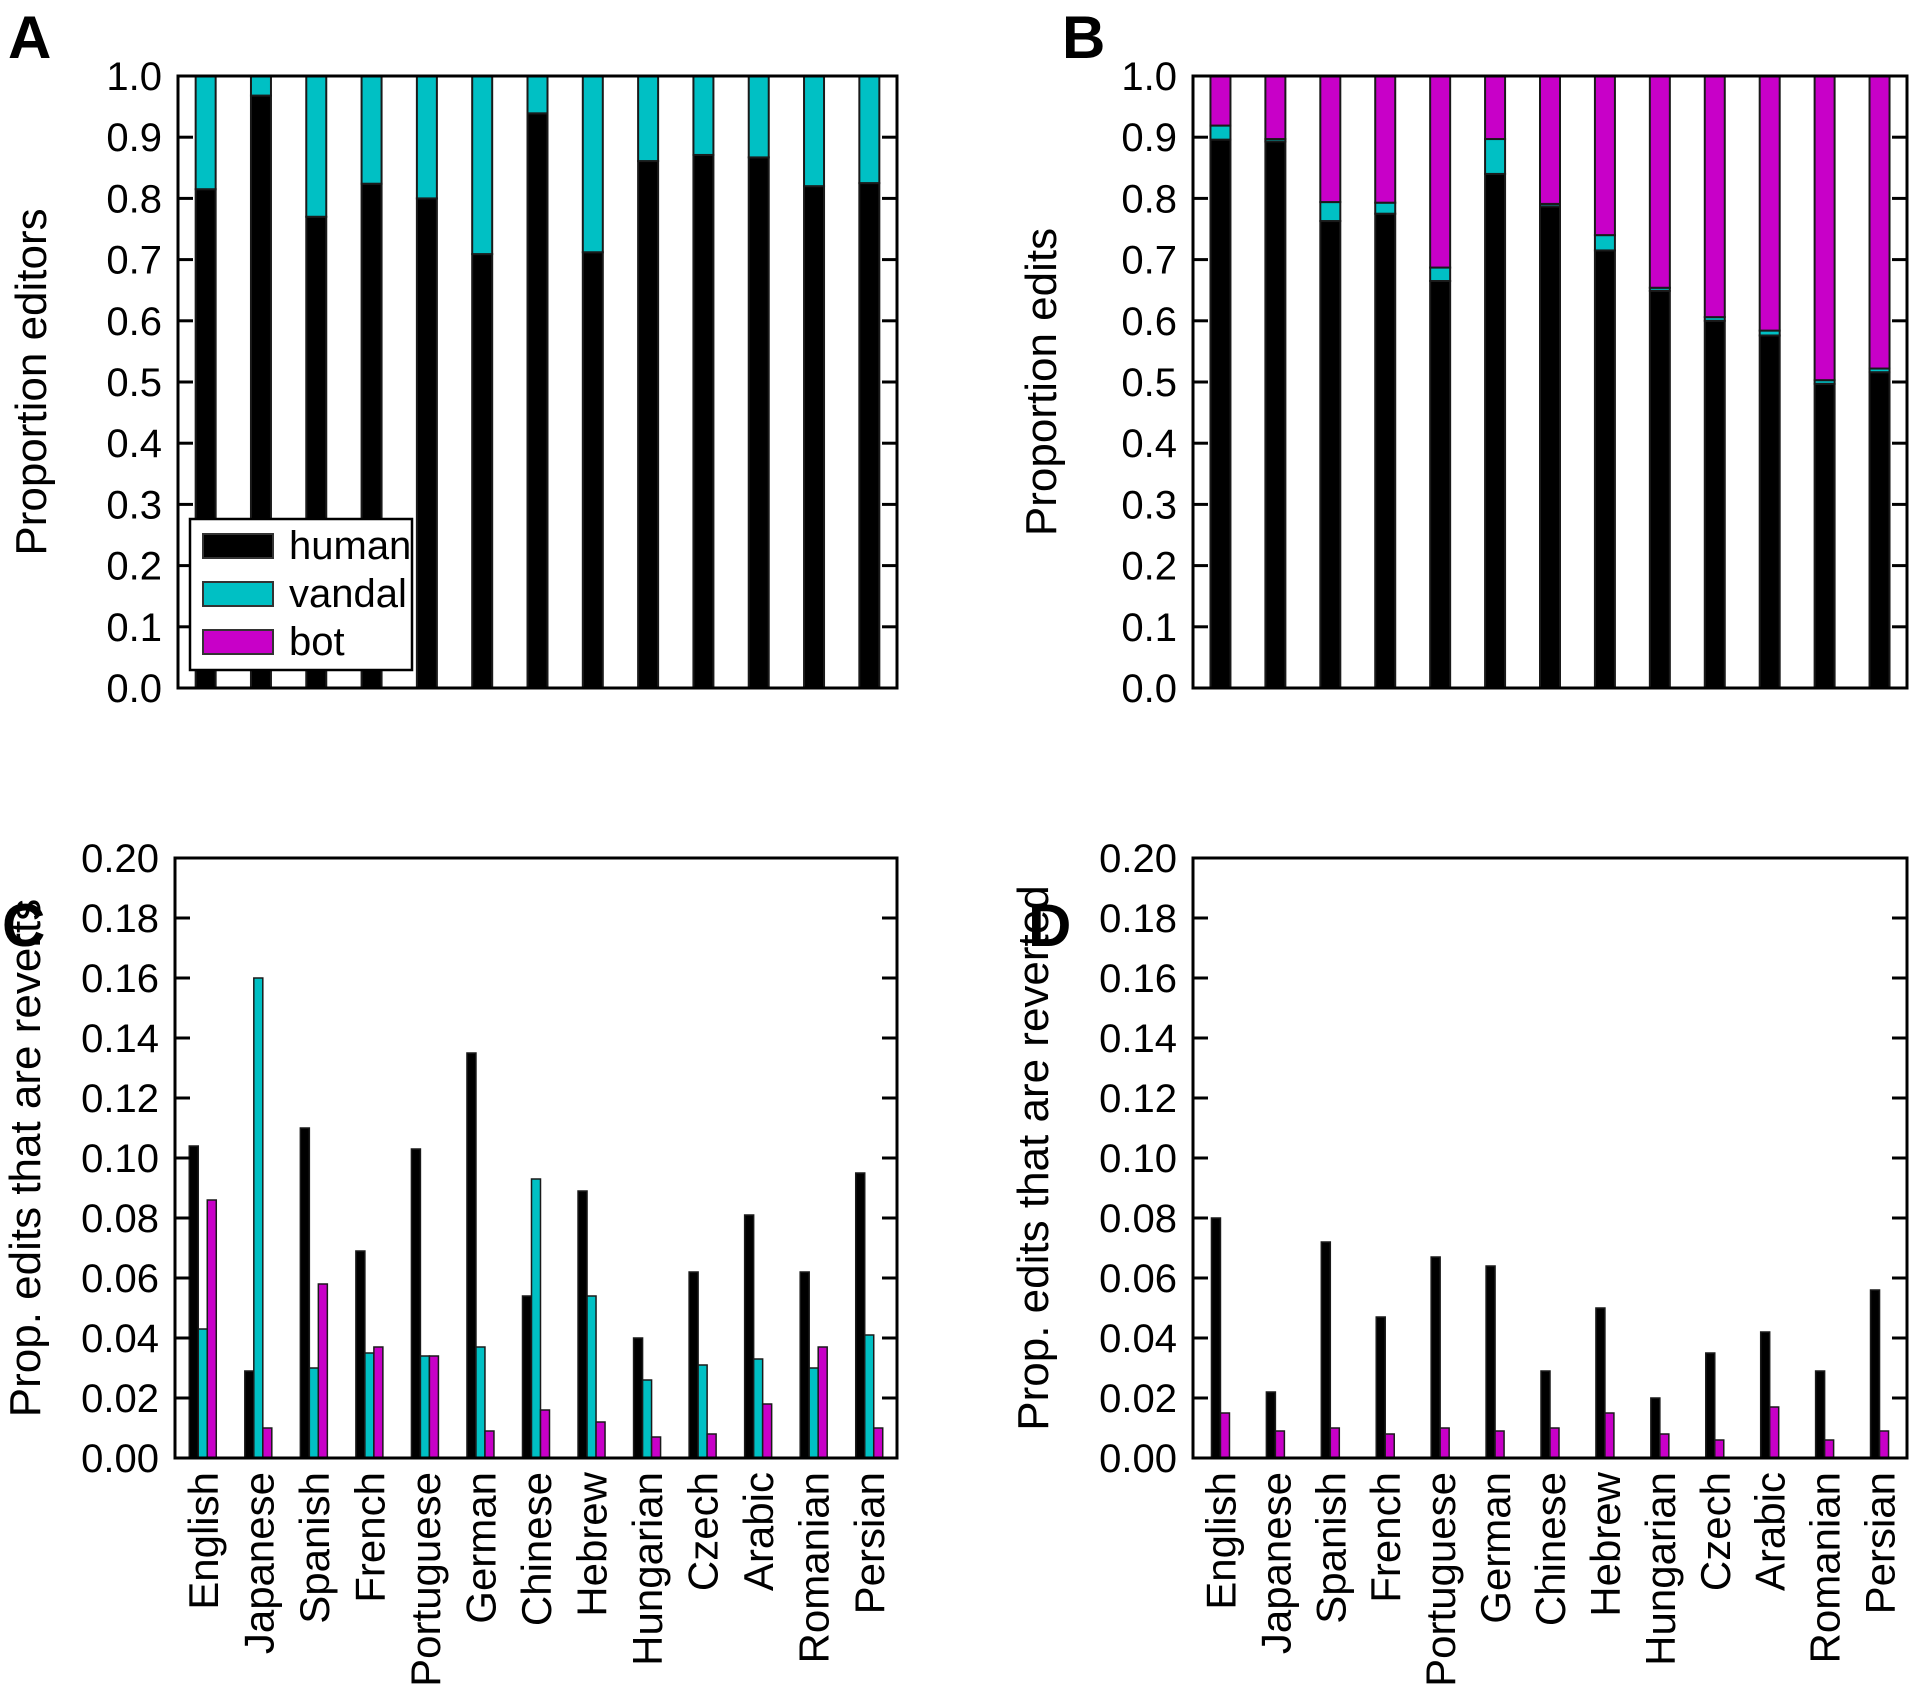  I want to click on xtick-label-persian: Persian, so click(869, 1543).